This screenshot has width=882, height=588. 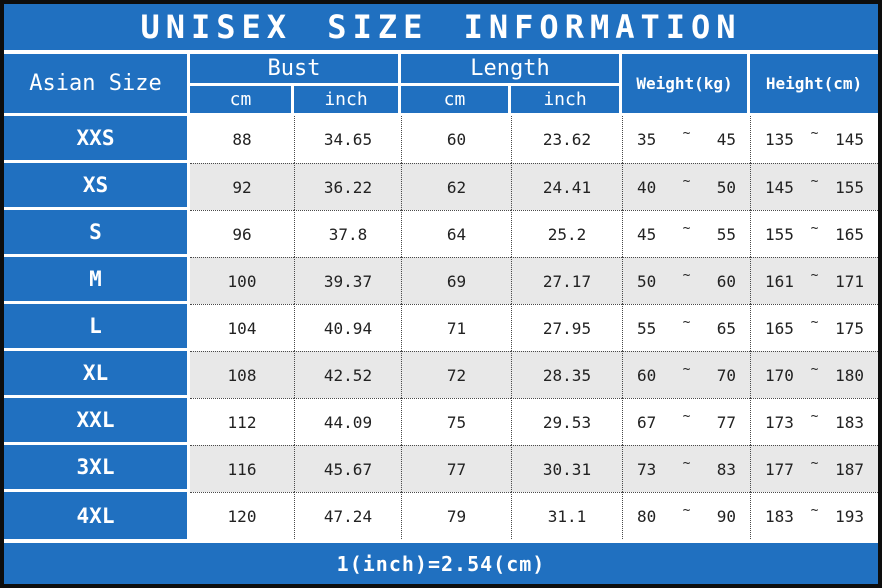 I want to click on range-min: 145, so click(x=779, y=187).